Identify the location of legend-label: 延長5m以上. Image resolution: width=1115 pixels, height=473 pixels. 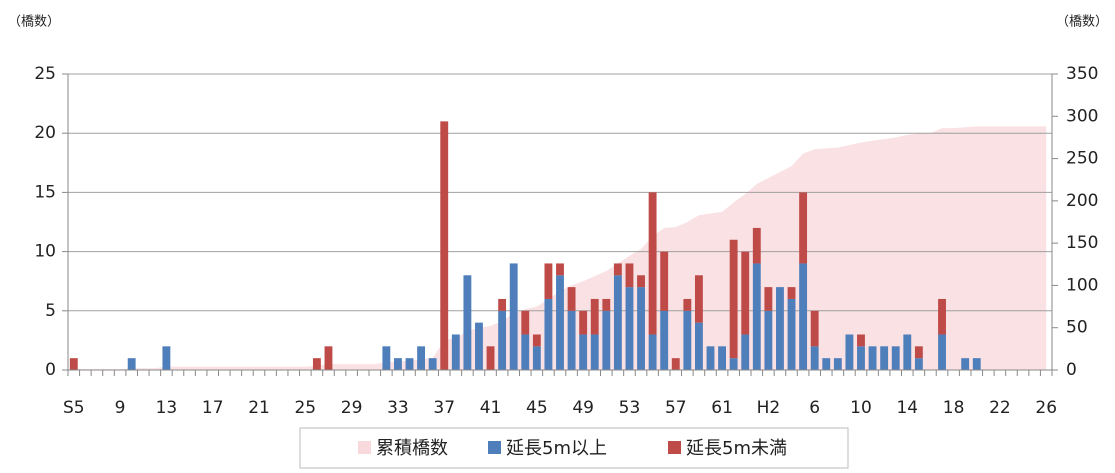
(556, 448).